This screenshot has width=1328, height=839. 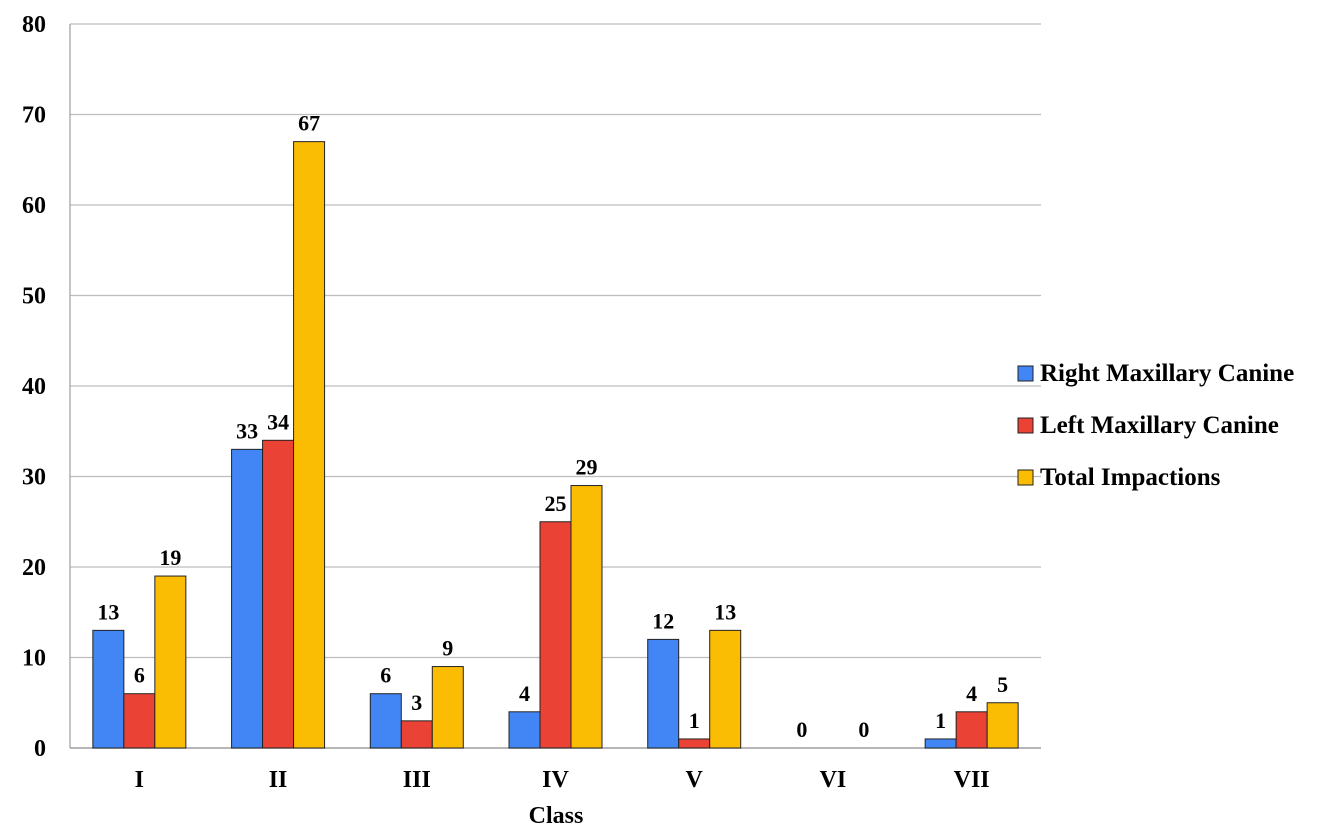 I want to click on data-label: 29, so click(x=587, y=467).